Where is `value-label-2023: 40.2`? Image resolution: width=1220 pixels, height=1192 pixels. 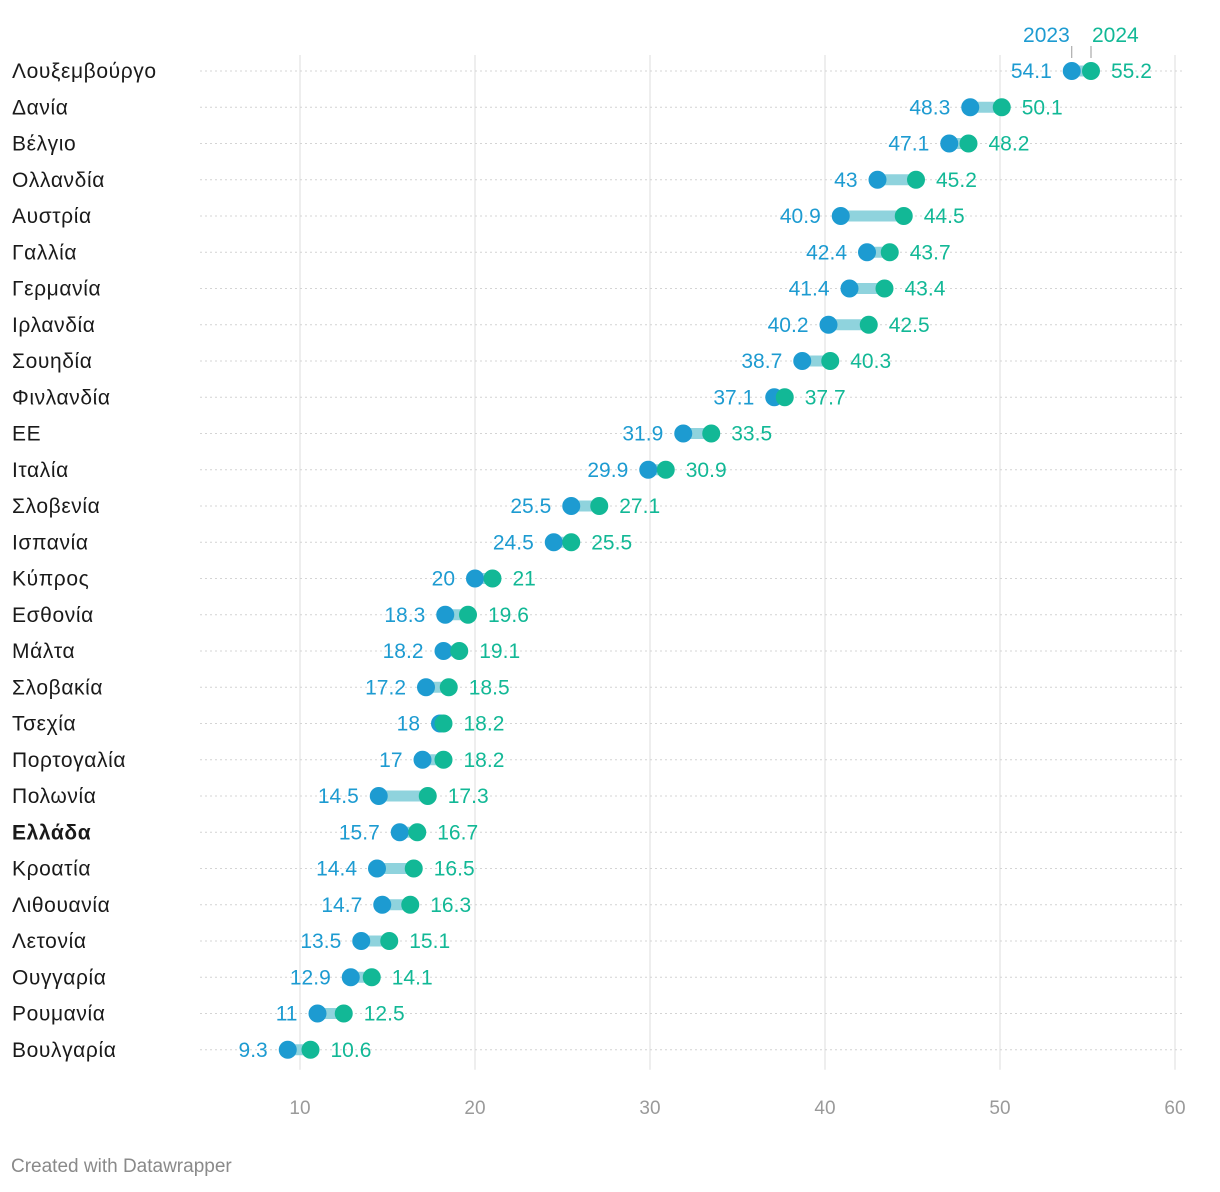
value-label-2023: 40.2 is located at coordinates (788, 325).